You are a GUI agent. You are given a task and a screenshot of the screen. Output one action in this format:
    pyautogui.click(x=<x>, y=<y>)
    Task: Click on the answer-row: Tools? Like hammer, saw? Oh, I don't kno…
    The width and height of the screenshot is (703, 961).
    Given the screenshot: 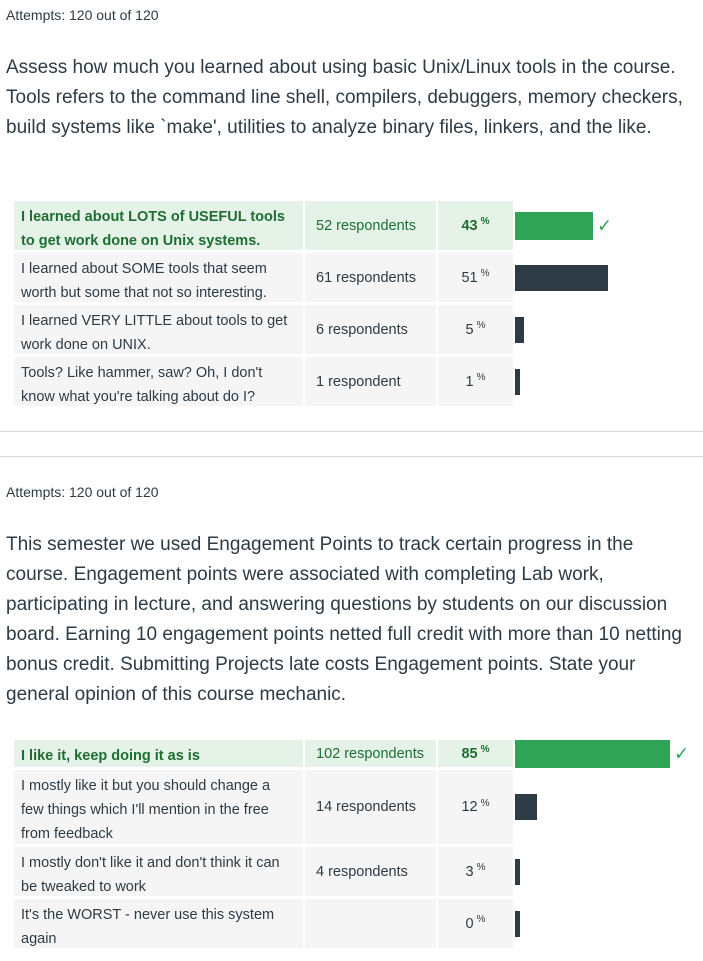 What is the action you would take?
    pyautogui.click(x=358, y=381)
    